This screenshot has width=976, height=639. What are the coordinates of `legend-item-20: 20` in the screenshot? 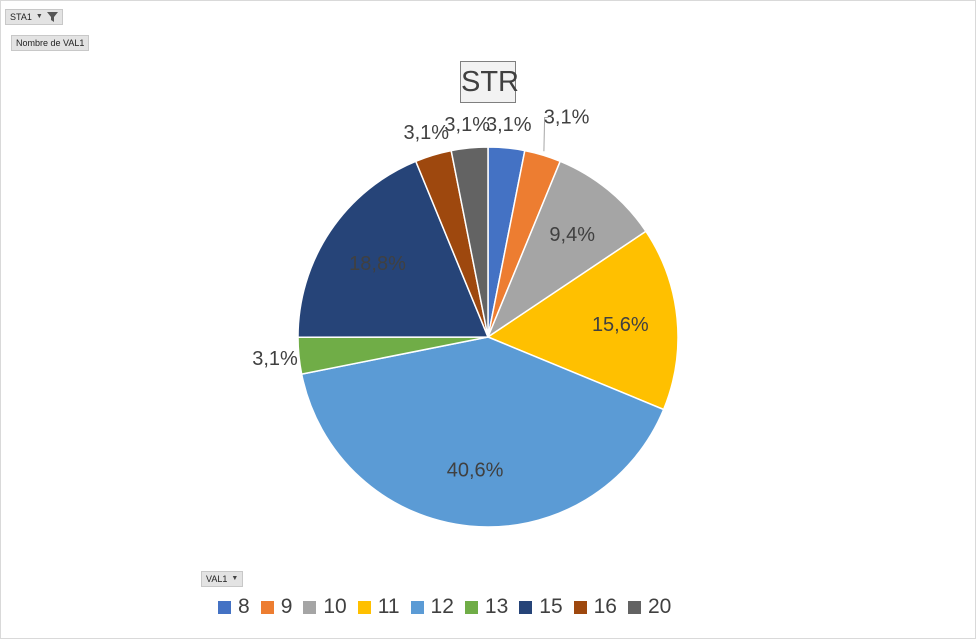 It's located at (649, 607).